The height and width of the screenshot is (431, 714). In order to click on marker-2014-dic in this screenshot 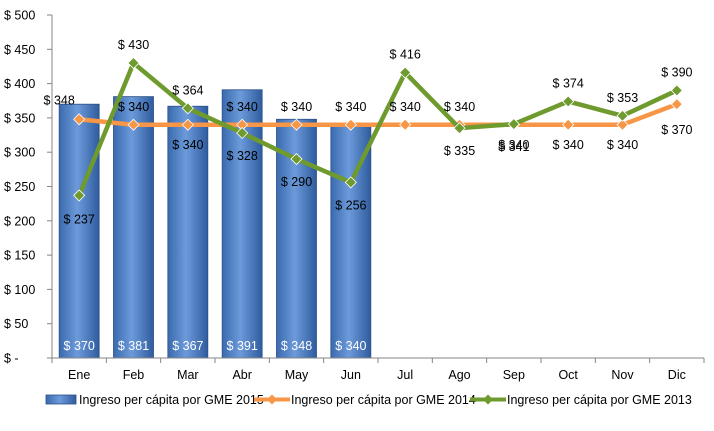, I will do `click(676, 104)`.